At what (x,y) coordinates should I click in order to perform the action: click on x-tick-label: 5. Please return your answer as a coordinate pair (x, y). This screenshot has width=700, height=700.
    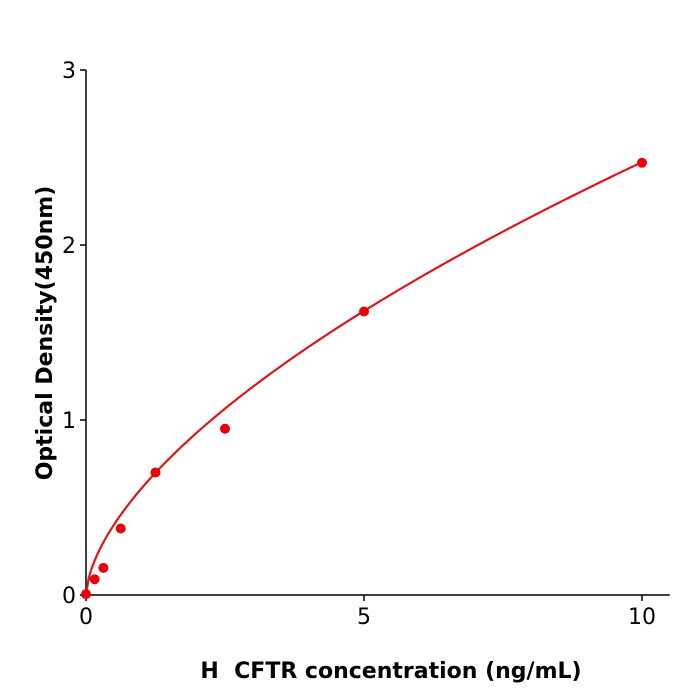
    Looking at the image, I should click on (364, 617).